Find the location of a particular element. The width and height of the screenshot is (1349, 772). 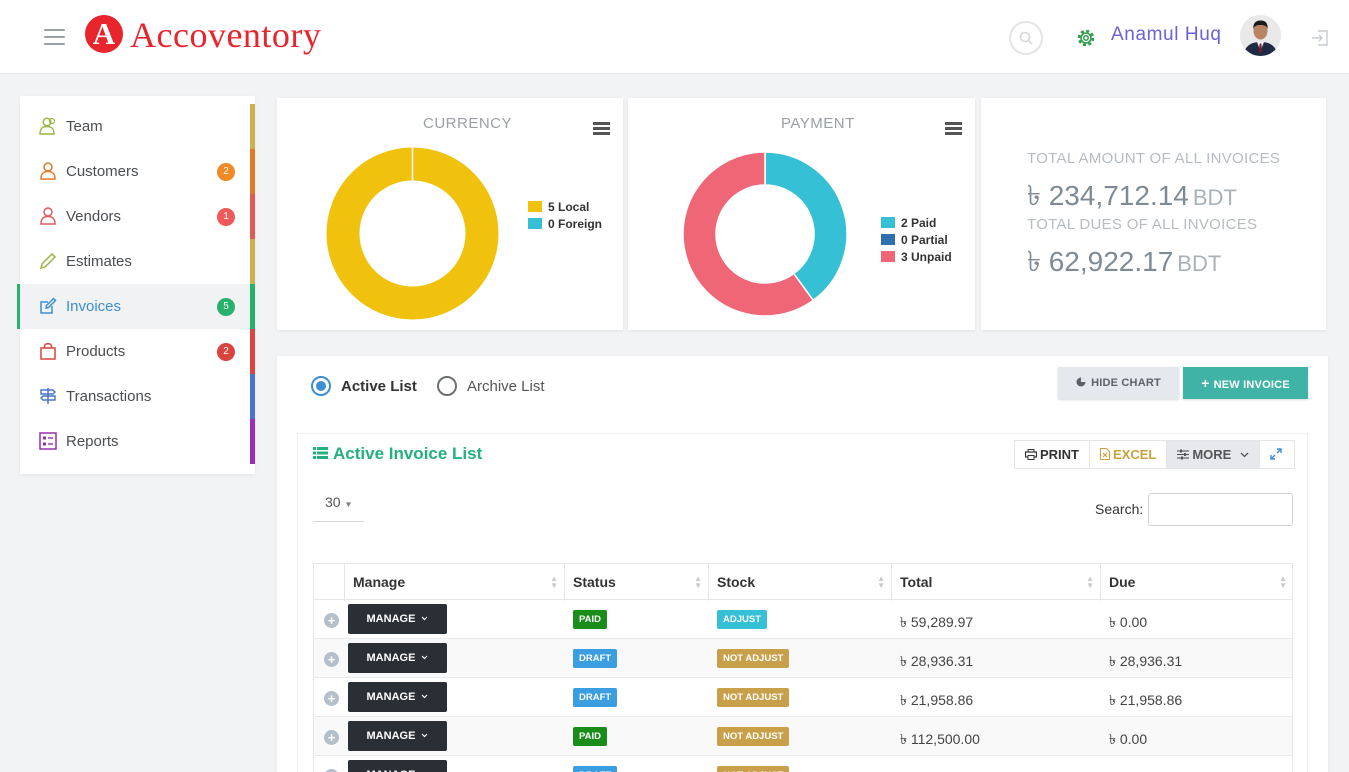

hide-chart-label: HIDE CHART is located at coordinates (1126, 383).